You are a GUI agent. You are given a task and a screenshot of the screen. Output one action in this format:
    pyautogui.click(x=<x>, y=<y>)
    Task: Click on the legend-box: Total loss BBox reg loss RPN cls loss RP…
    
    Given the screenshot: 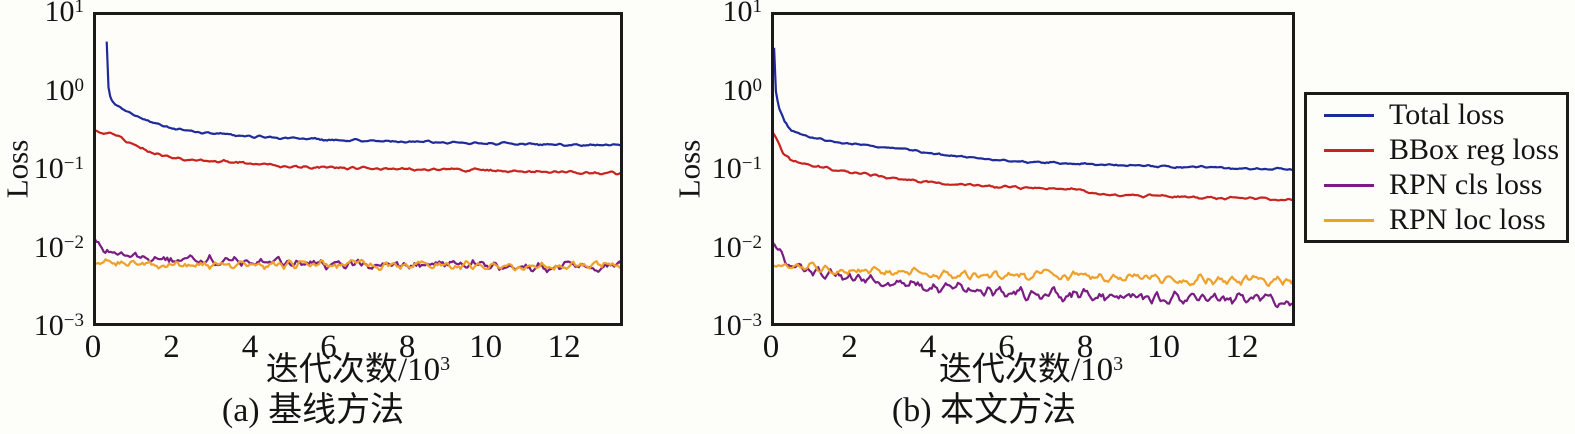 What is the action you would take?
    pyautogui.click(x=1436, y=167)
    